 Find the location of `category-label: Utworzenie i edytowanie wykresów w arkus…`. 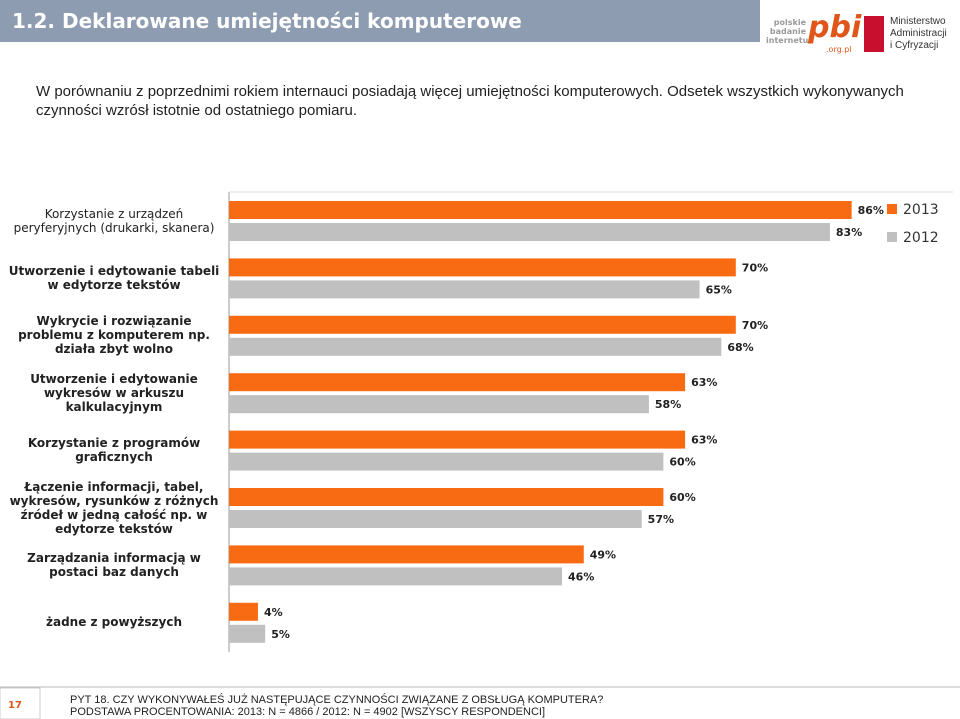

category-label: Utworzenie i edytowanie wykresów w arkus… is located at coordinates (114, 392).